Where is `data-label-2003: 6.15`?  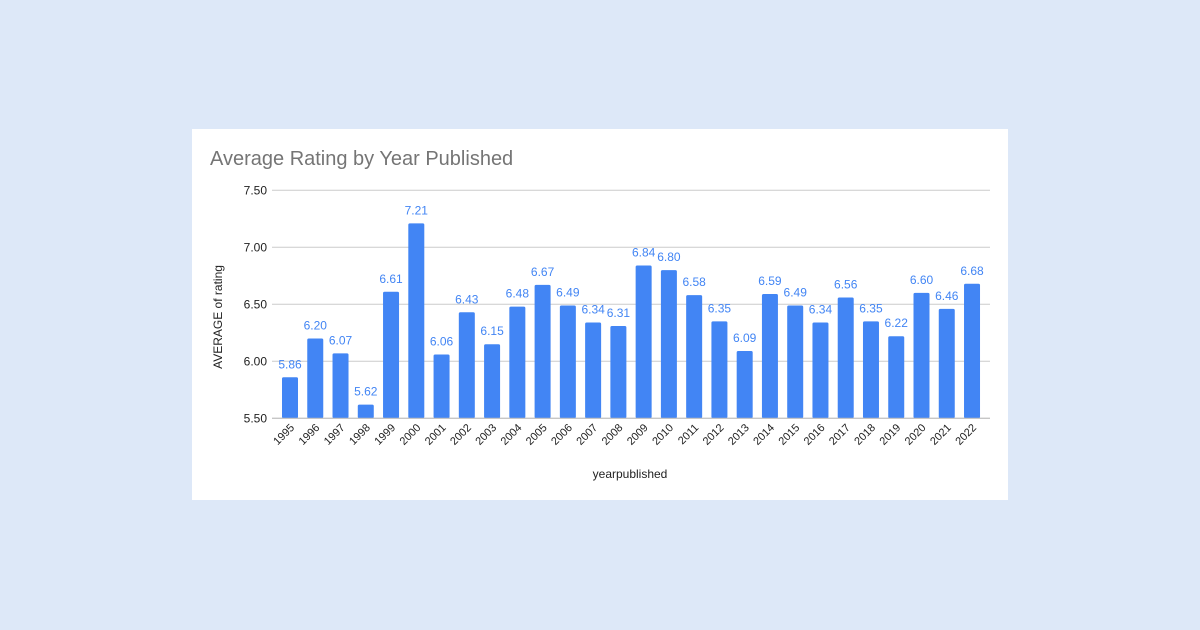
data-label-2003: 6.15 is located at coordinates (492, 331).